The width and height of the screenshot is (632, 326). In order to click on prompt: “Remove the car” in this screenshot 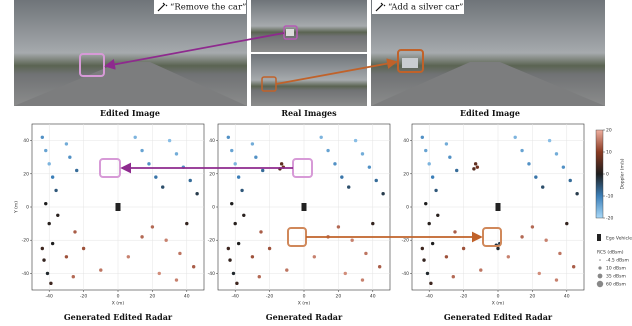, I will do `click(208, 7)`.